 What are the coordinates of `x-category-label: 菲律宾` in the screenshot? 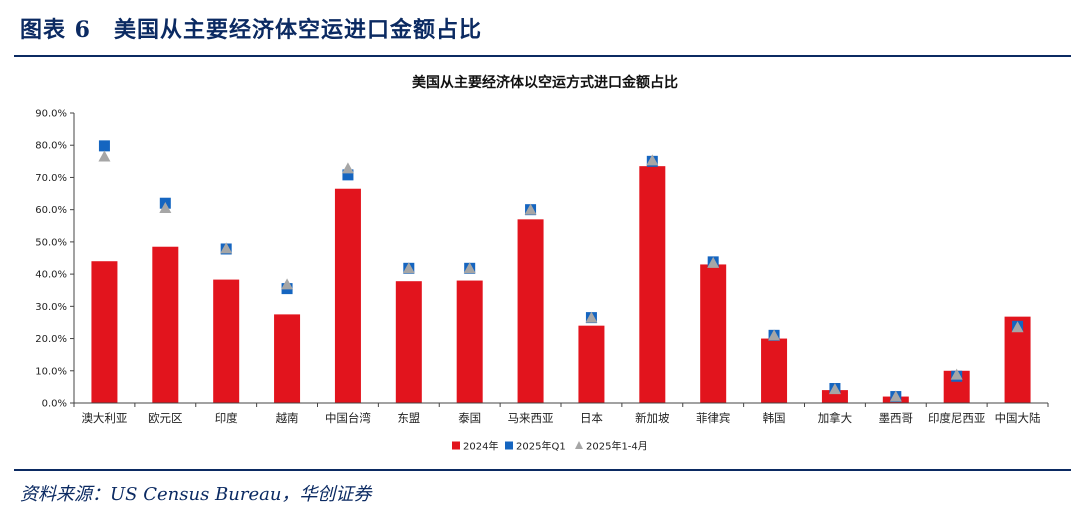 It's located at (713, 418).